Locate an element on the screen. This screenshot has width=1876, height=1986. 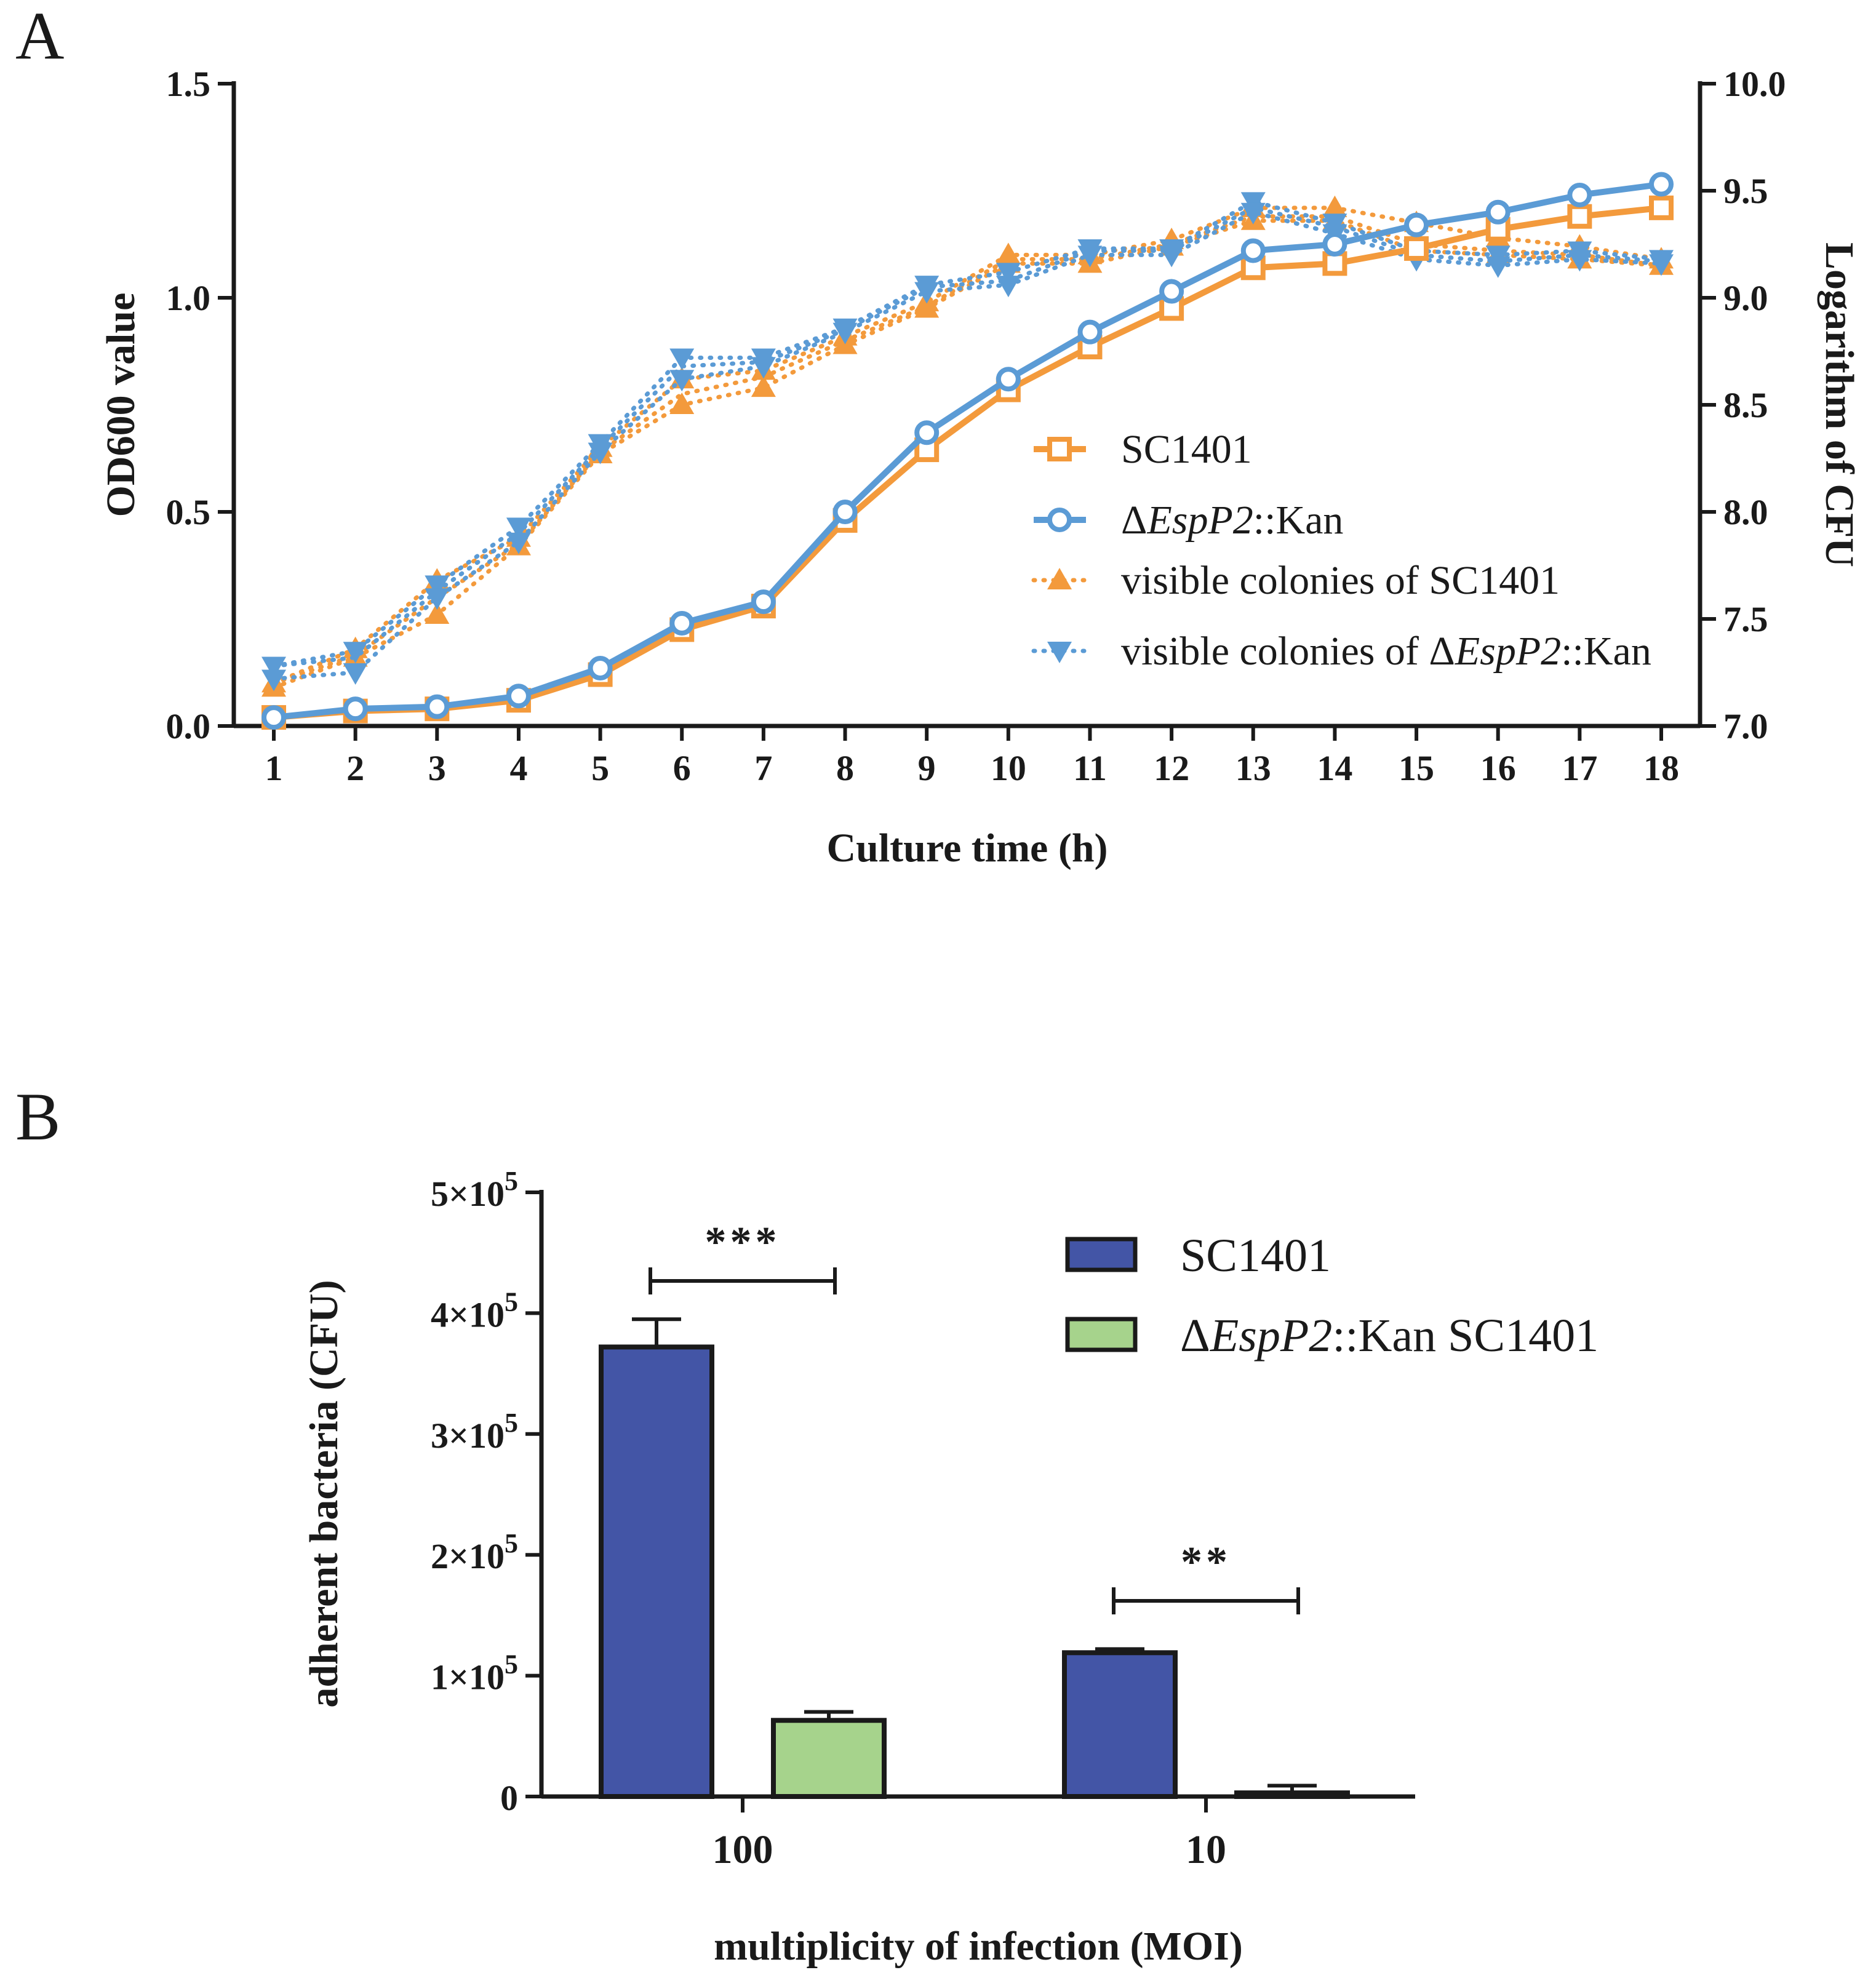
panel-b-legend-label: ΔEspP2::Kan SC1401 is located at coordinates (1389, 1336).